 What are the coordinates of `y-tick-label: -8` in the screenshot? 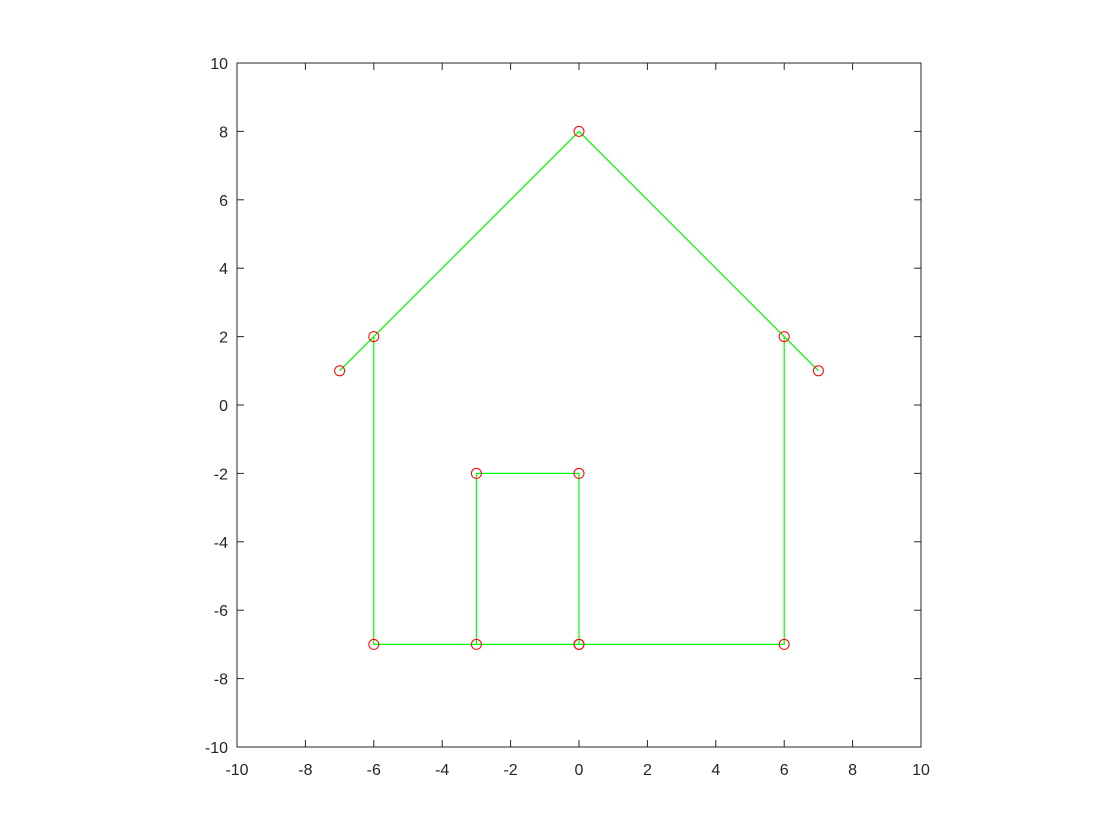 It's located at (221, 680).